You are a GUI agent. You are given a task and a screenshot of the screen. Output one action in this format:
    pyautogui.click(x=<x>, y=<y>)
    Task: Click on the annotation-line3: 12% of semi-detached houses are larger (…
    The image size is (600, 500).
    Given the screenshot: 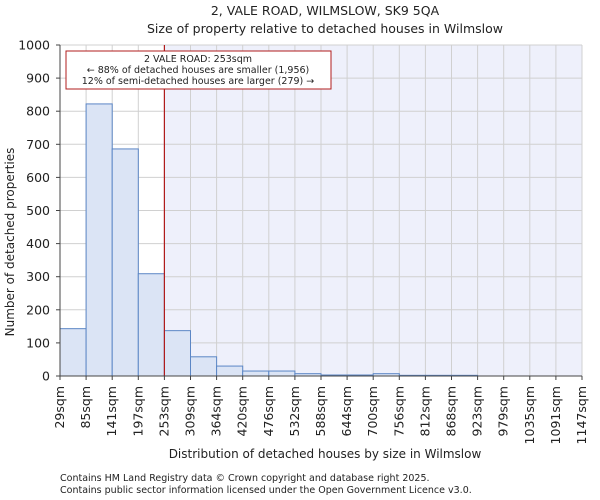 What is the action you would take?
    pyautogui.click(x=198, y=81)
    